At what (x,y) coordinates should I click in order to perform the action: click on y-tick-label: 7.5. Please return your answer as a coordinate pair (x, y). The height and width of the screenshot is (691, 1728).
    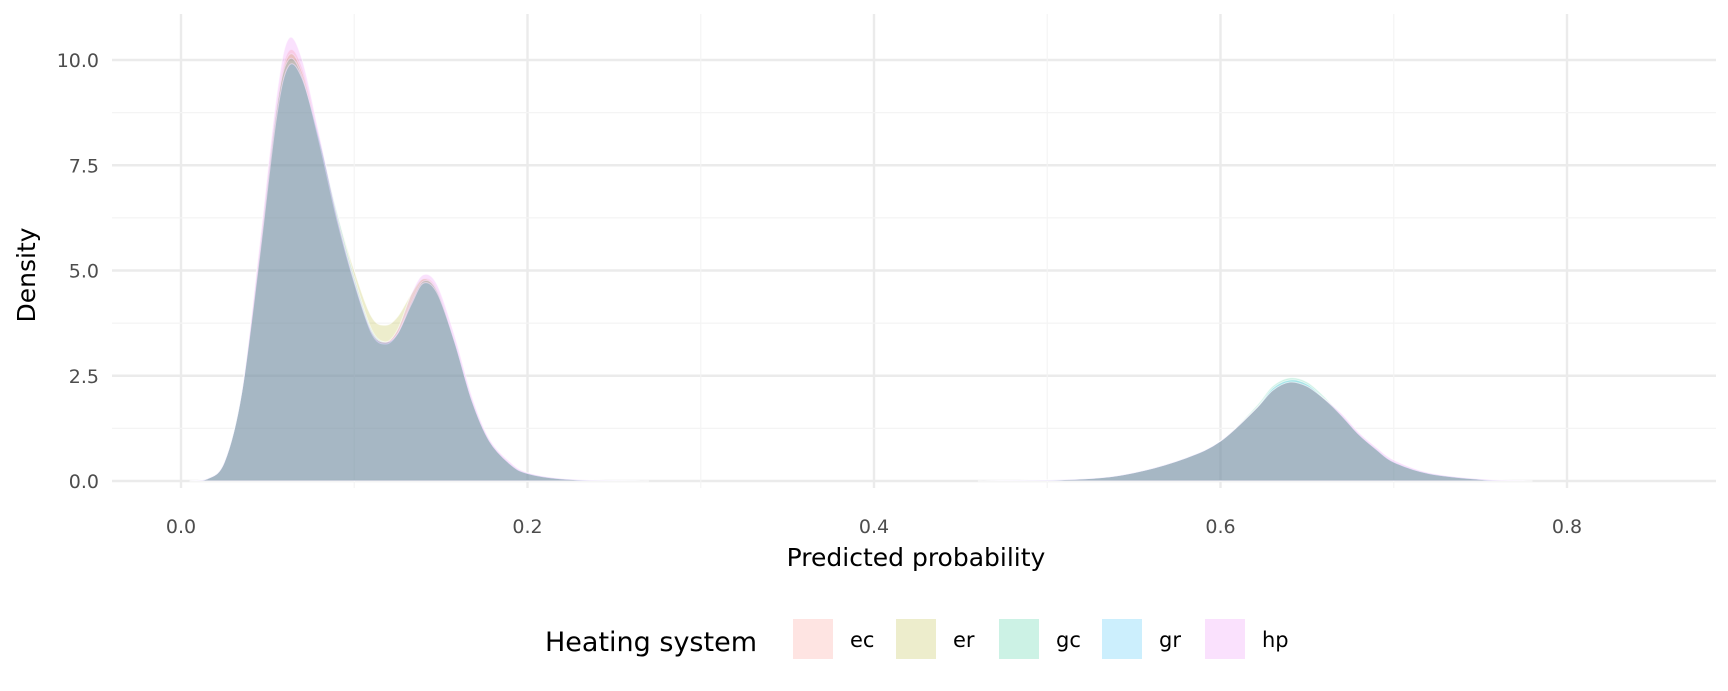
    Looking at the image, I should click on (84, 166).